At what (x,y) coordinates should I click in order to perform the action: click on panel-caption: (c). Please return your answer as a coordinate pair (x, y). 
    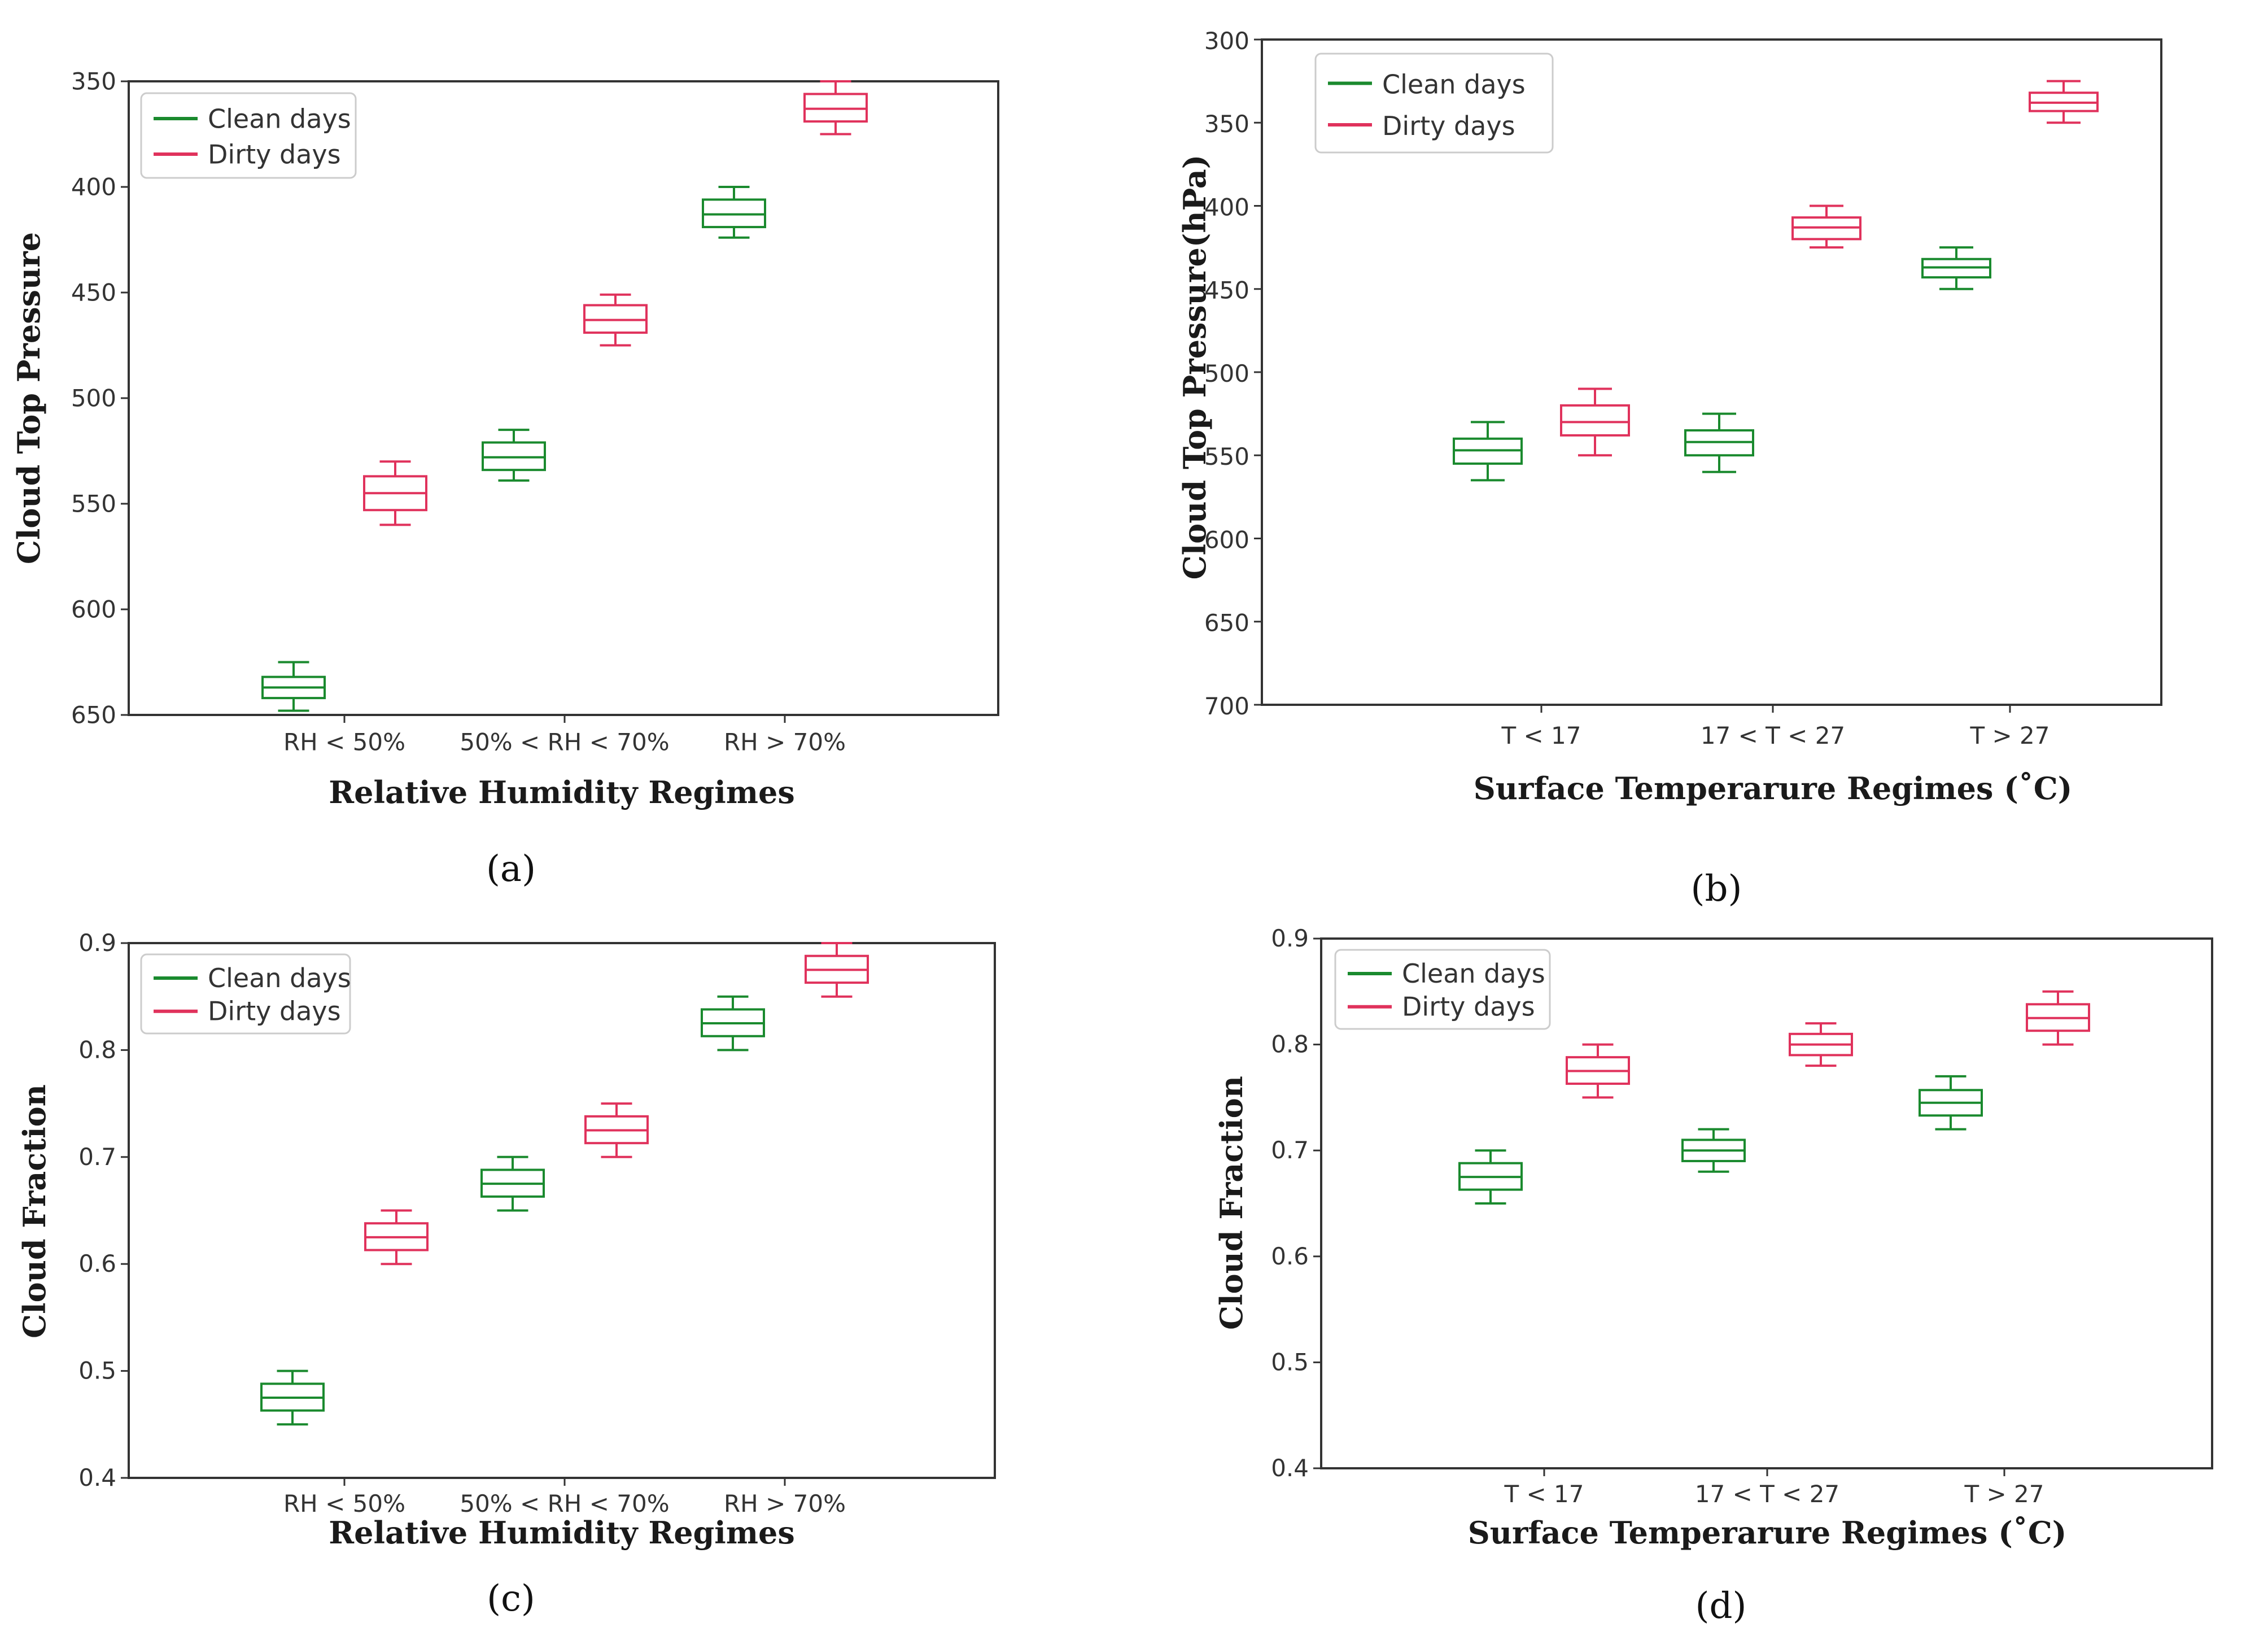
    Looking at the image, I should click on (511, 1599).